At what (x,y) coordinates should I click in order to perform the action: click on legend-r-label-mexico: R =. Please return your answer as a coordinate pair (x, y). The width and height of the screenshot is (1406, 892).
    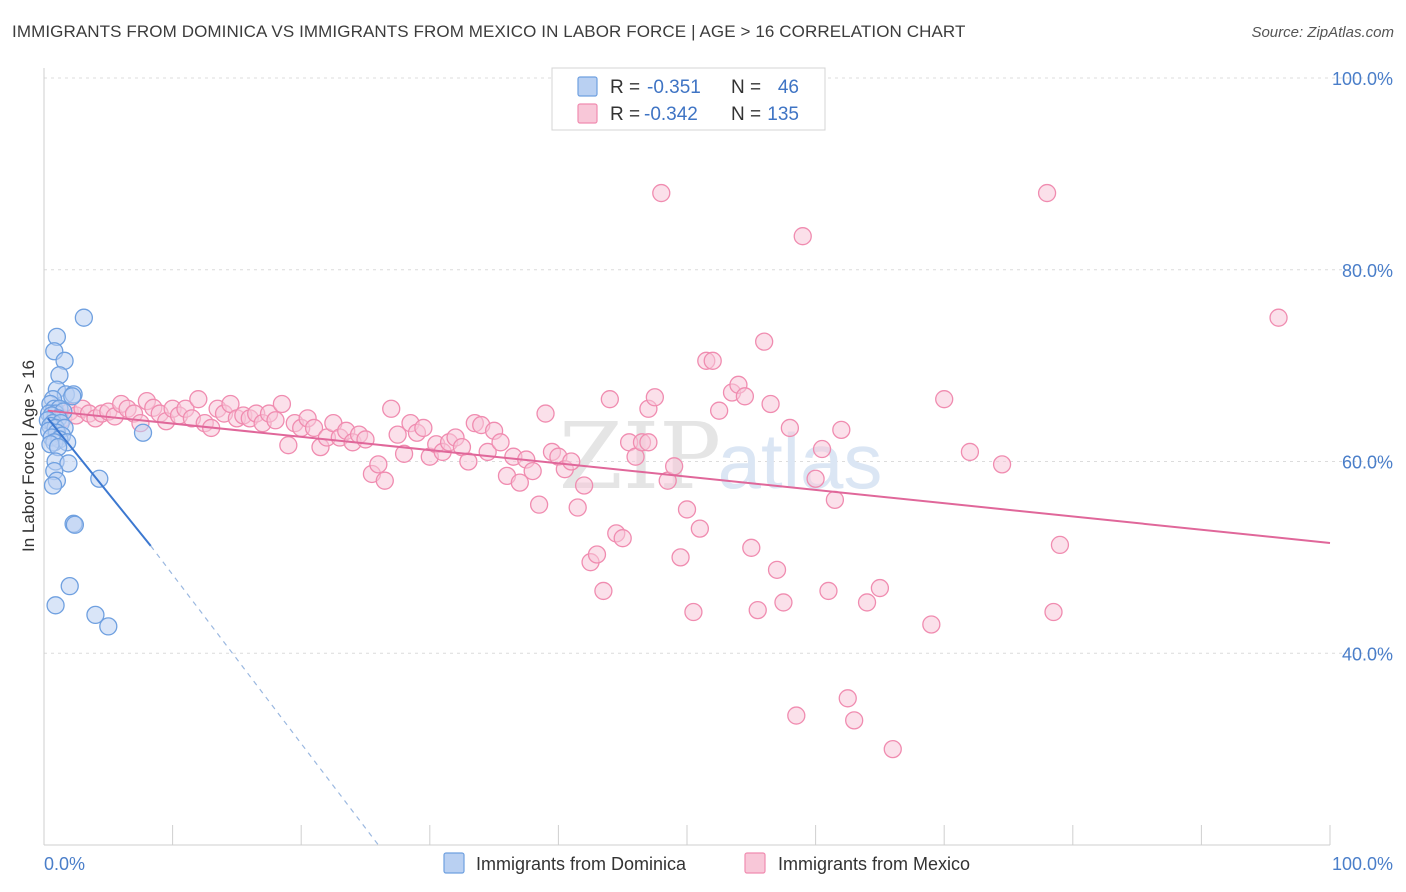
    Looking at the image, I should click on (625, 114).